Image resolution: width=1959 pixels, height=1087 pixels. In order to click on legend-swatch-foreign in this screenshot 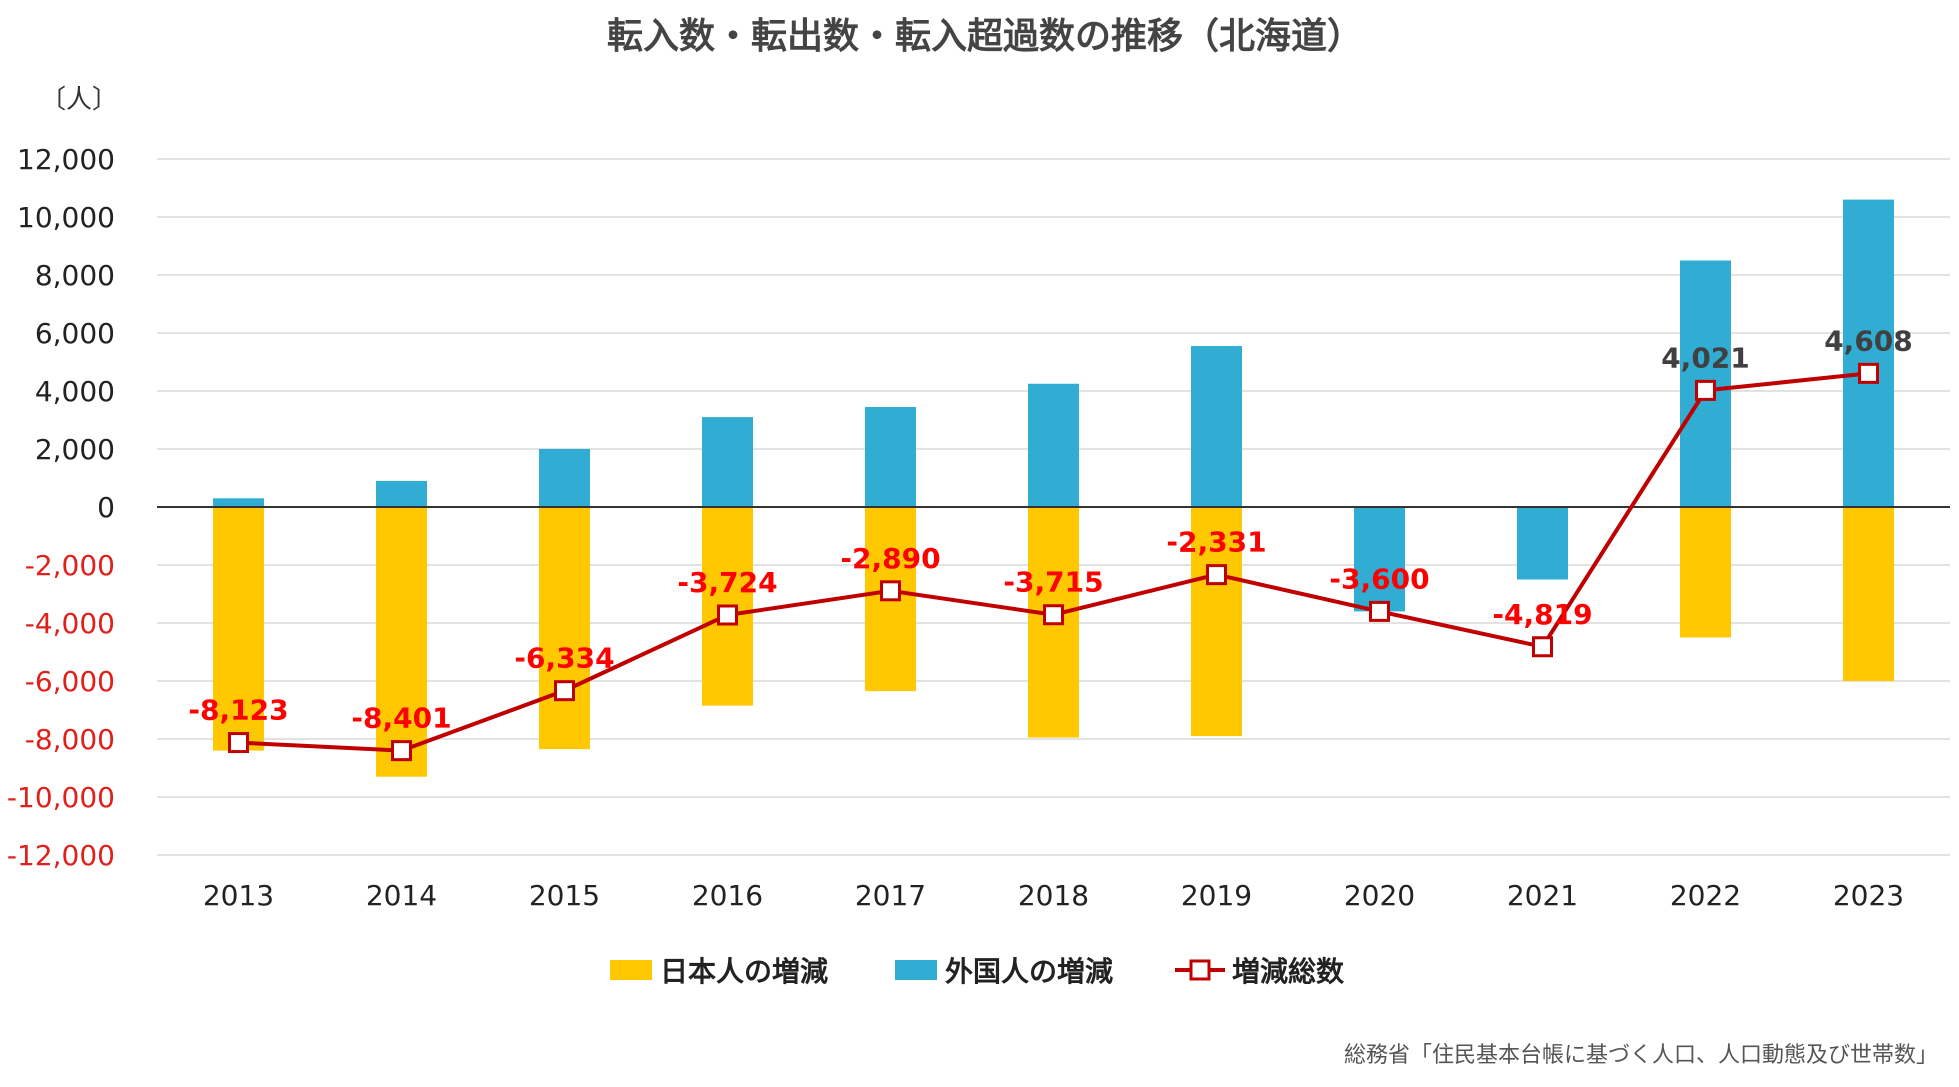, I will do `click(916, 970)`.